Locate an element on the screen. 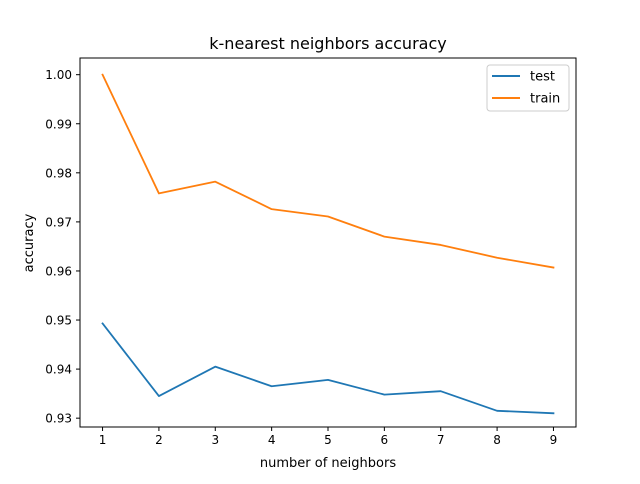 The height and width of the screenshot is (484, 640). x-tick-label: 2 is located at coordinates (159, 440).